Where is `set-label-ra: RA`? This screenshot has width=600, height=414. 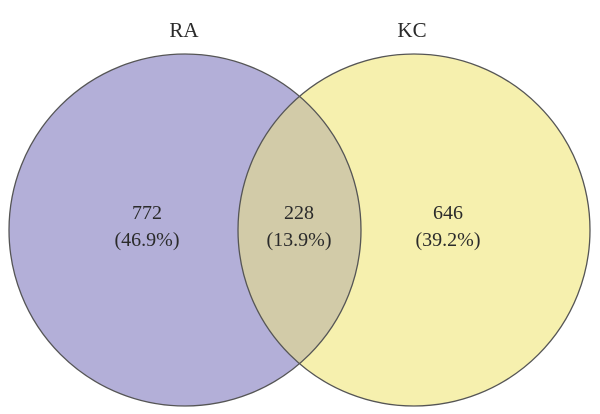 set-label-ra: RA is located at coordinates (184, 30).